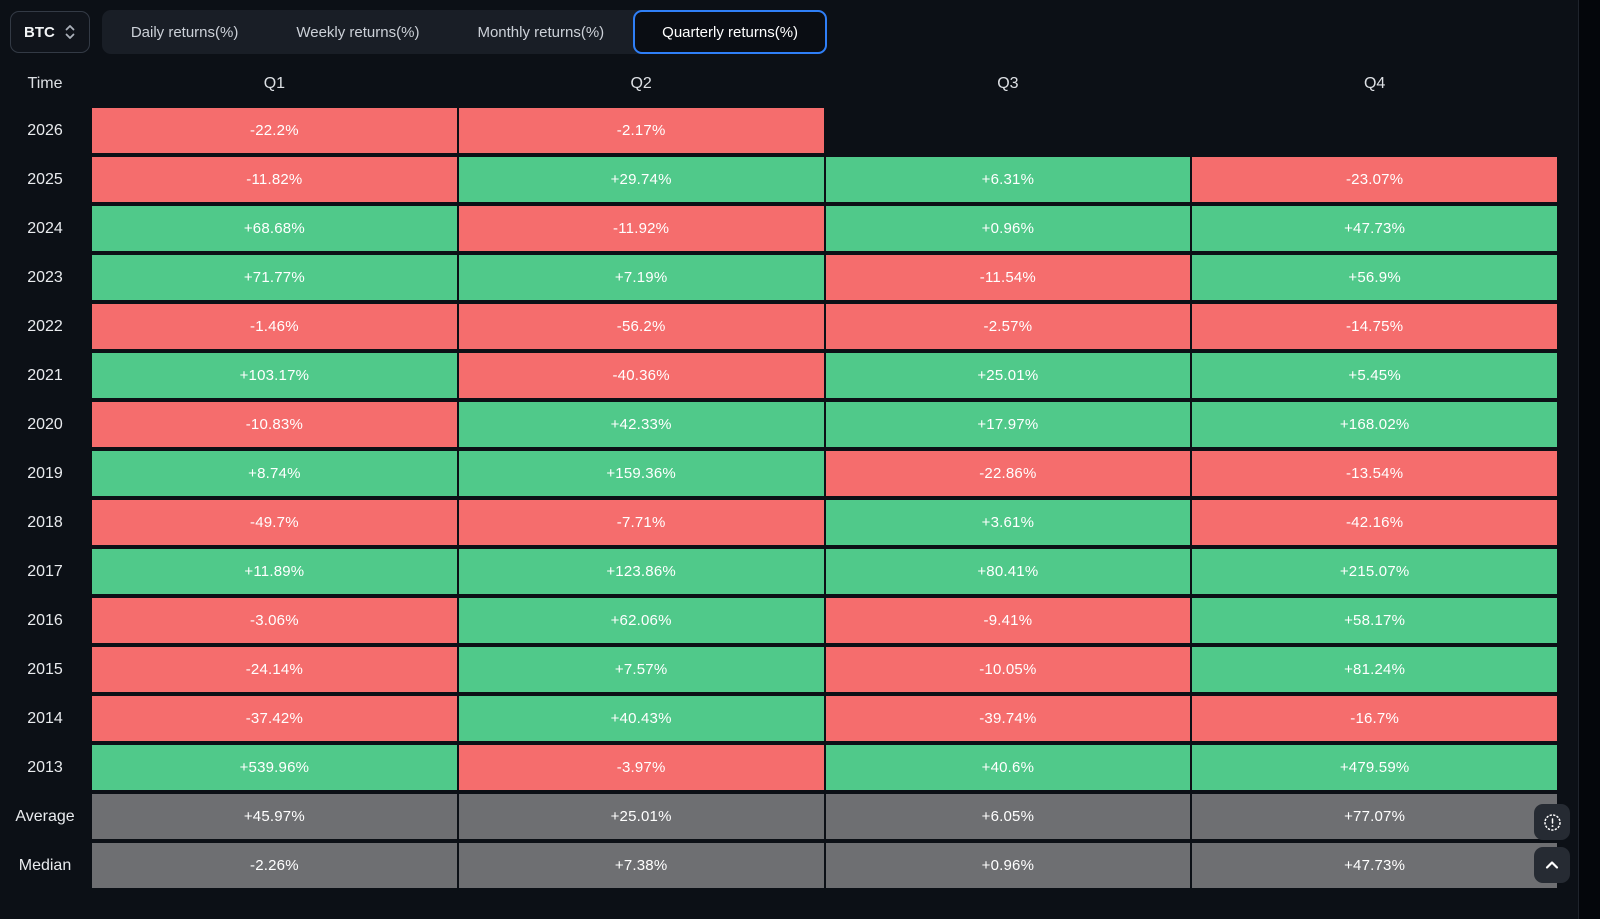 The height and width of the screenshot is (919, 1600). What do you see at coordinates (641, 620) in the screenshot?
I see `return-cell: +62.06%` at bounding box center [641, 620].